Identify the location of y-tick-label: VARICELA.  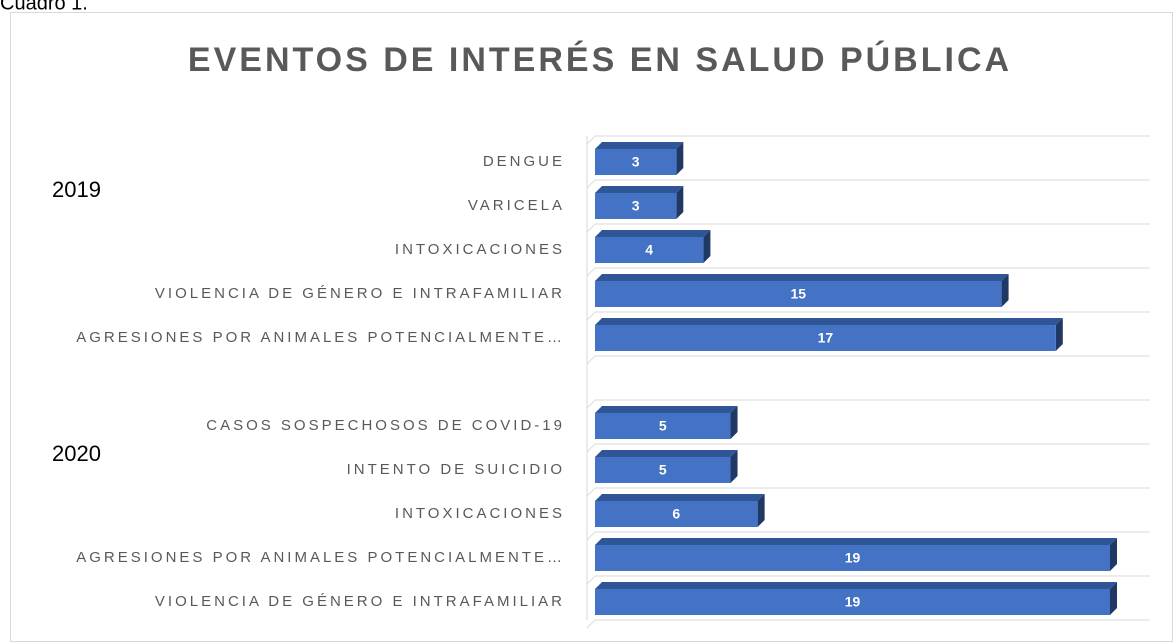
(516, 205).